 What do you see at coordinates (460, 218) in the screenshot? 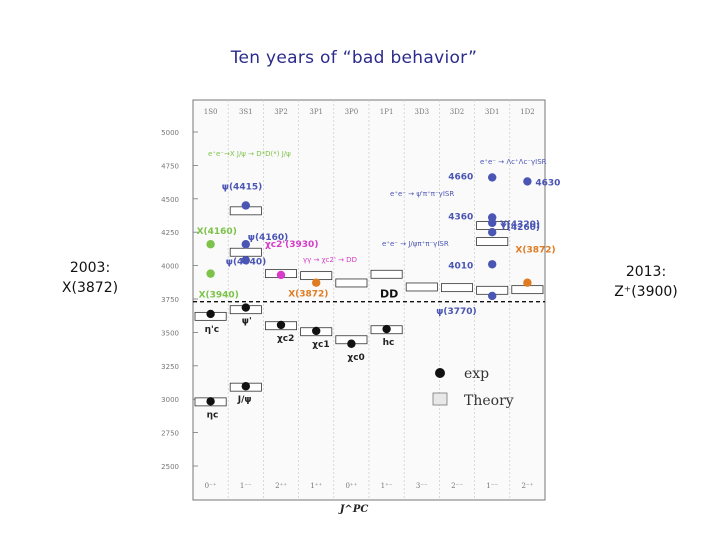
I see `measured-state-label: 4360` at bounding box center [460, 218].